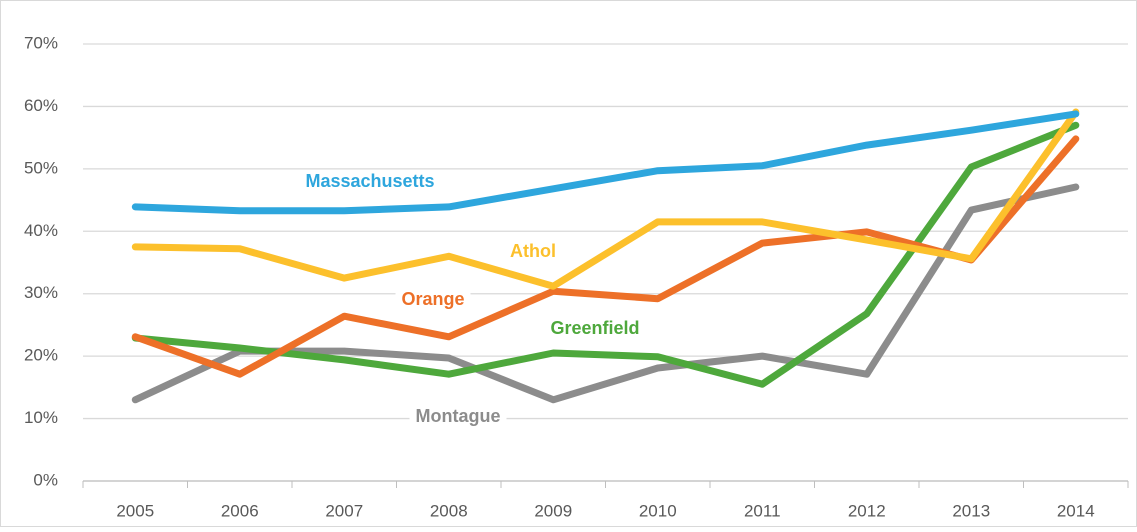 Image resolution: width=1137 pixels, height=532 pixels. I want to click on x-tick-label: 2012, so click(867, 510).